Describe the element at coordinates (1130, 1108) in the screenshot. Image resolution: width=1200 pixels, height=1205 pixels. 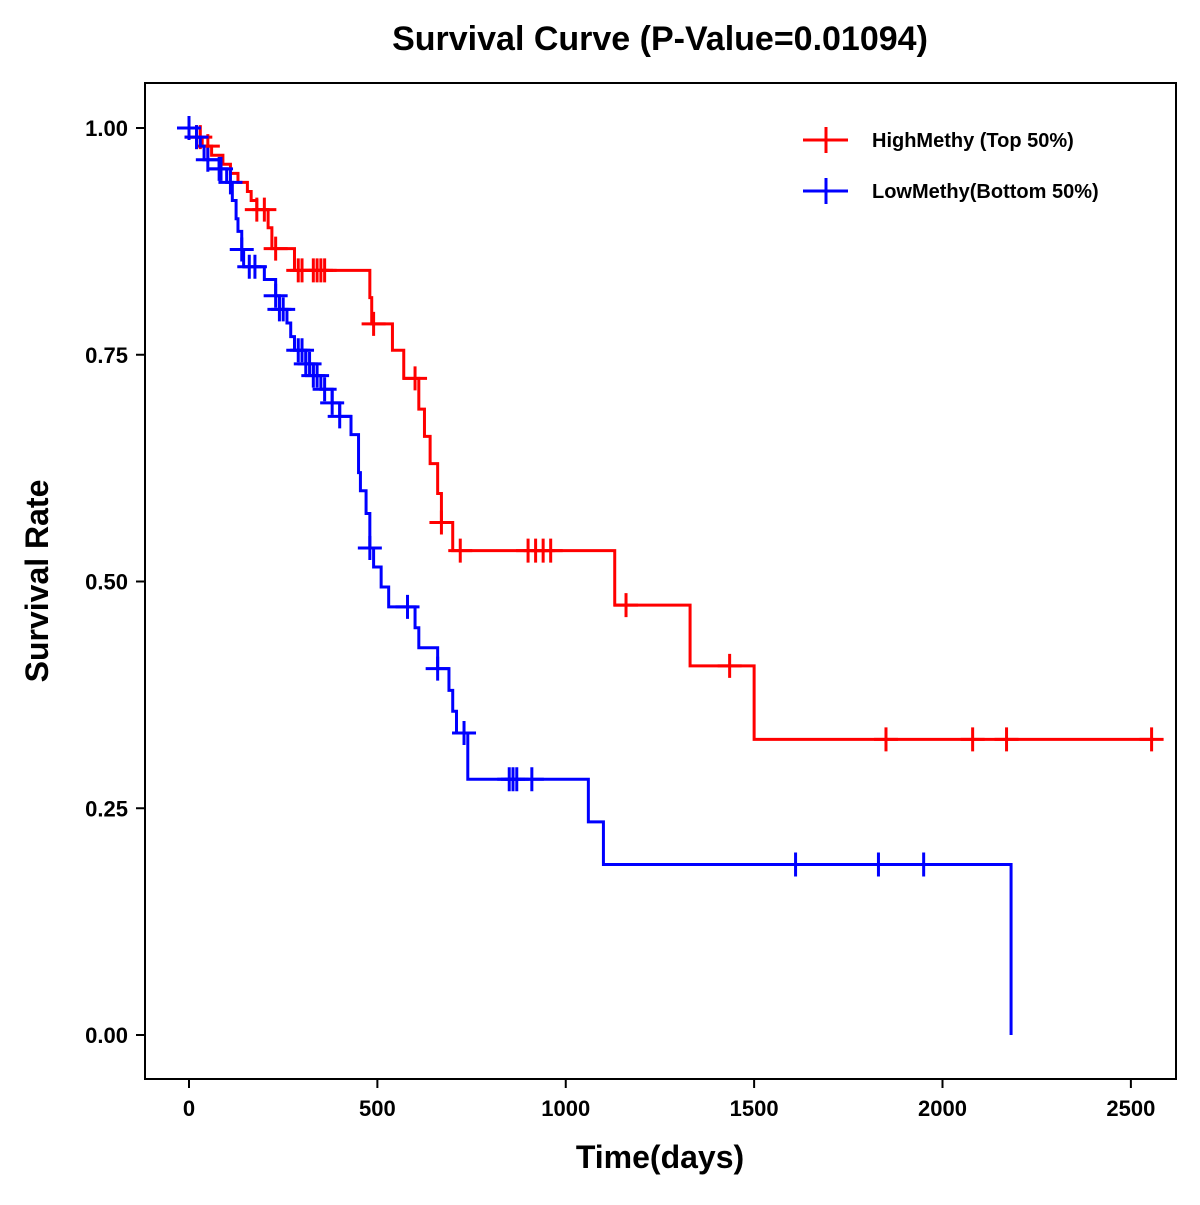
I see `x-tick-label: 2500` at that location.